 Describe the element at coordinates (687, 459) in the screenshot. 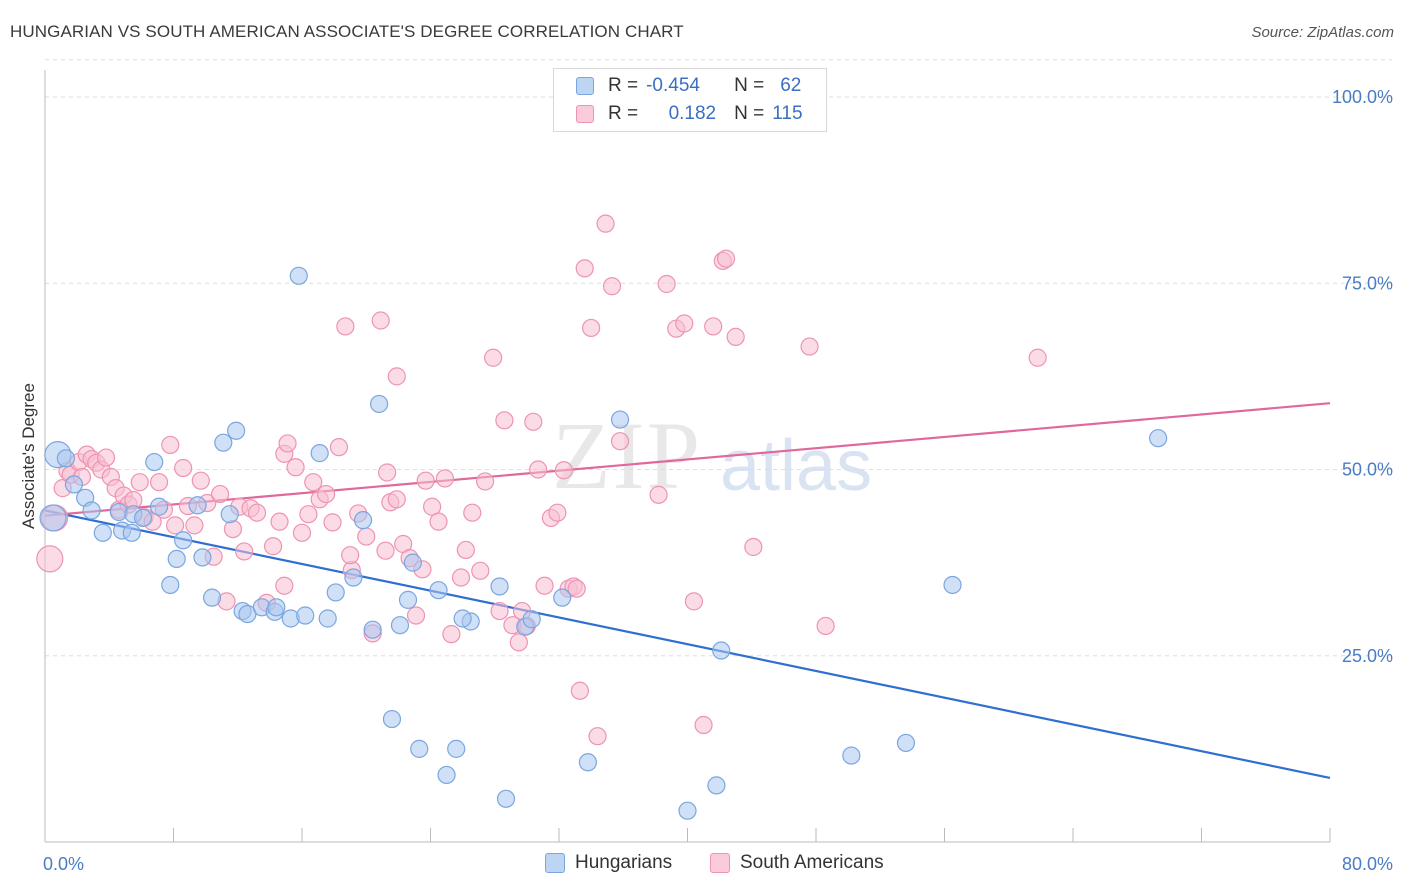

I see `south-americans-trend-line` at that location.